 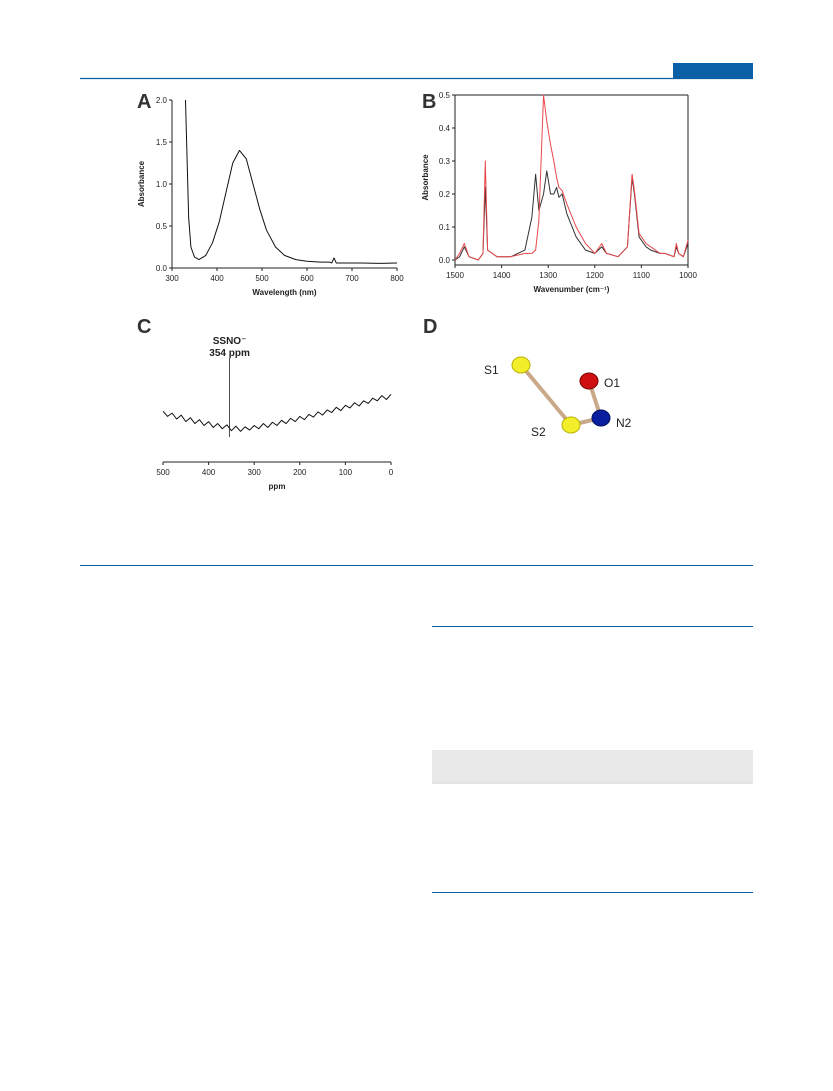 What do you see at coordinates (430, 327) in the screenshot?
I see `panel-label: D` at bounding box center [430, 327].